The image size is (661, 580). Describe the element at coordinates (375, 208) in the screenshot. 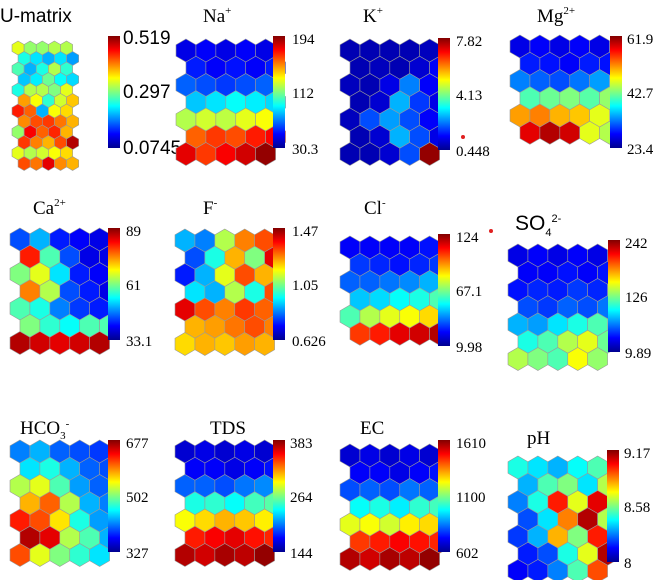

I see `panel-title: Cl-` at that location.